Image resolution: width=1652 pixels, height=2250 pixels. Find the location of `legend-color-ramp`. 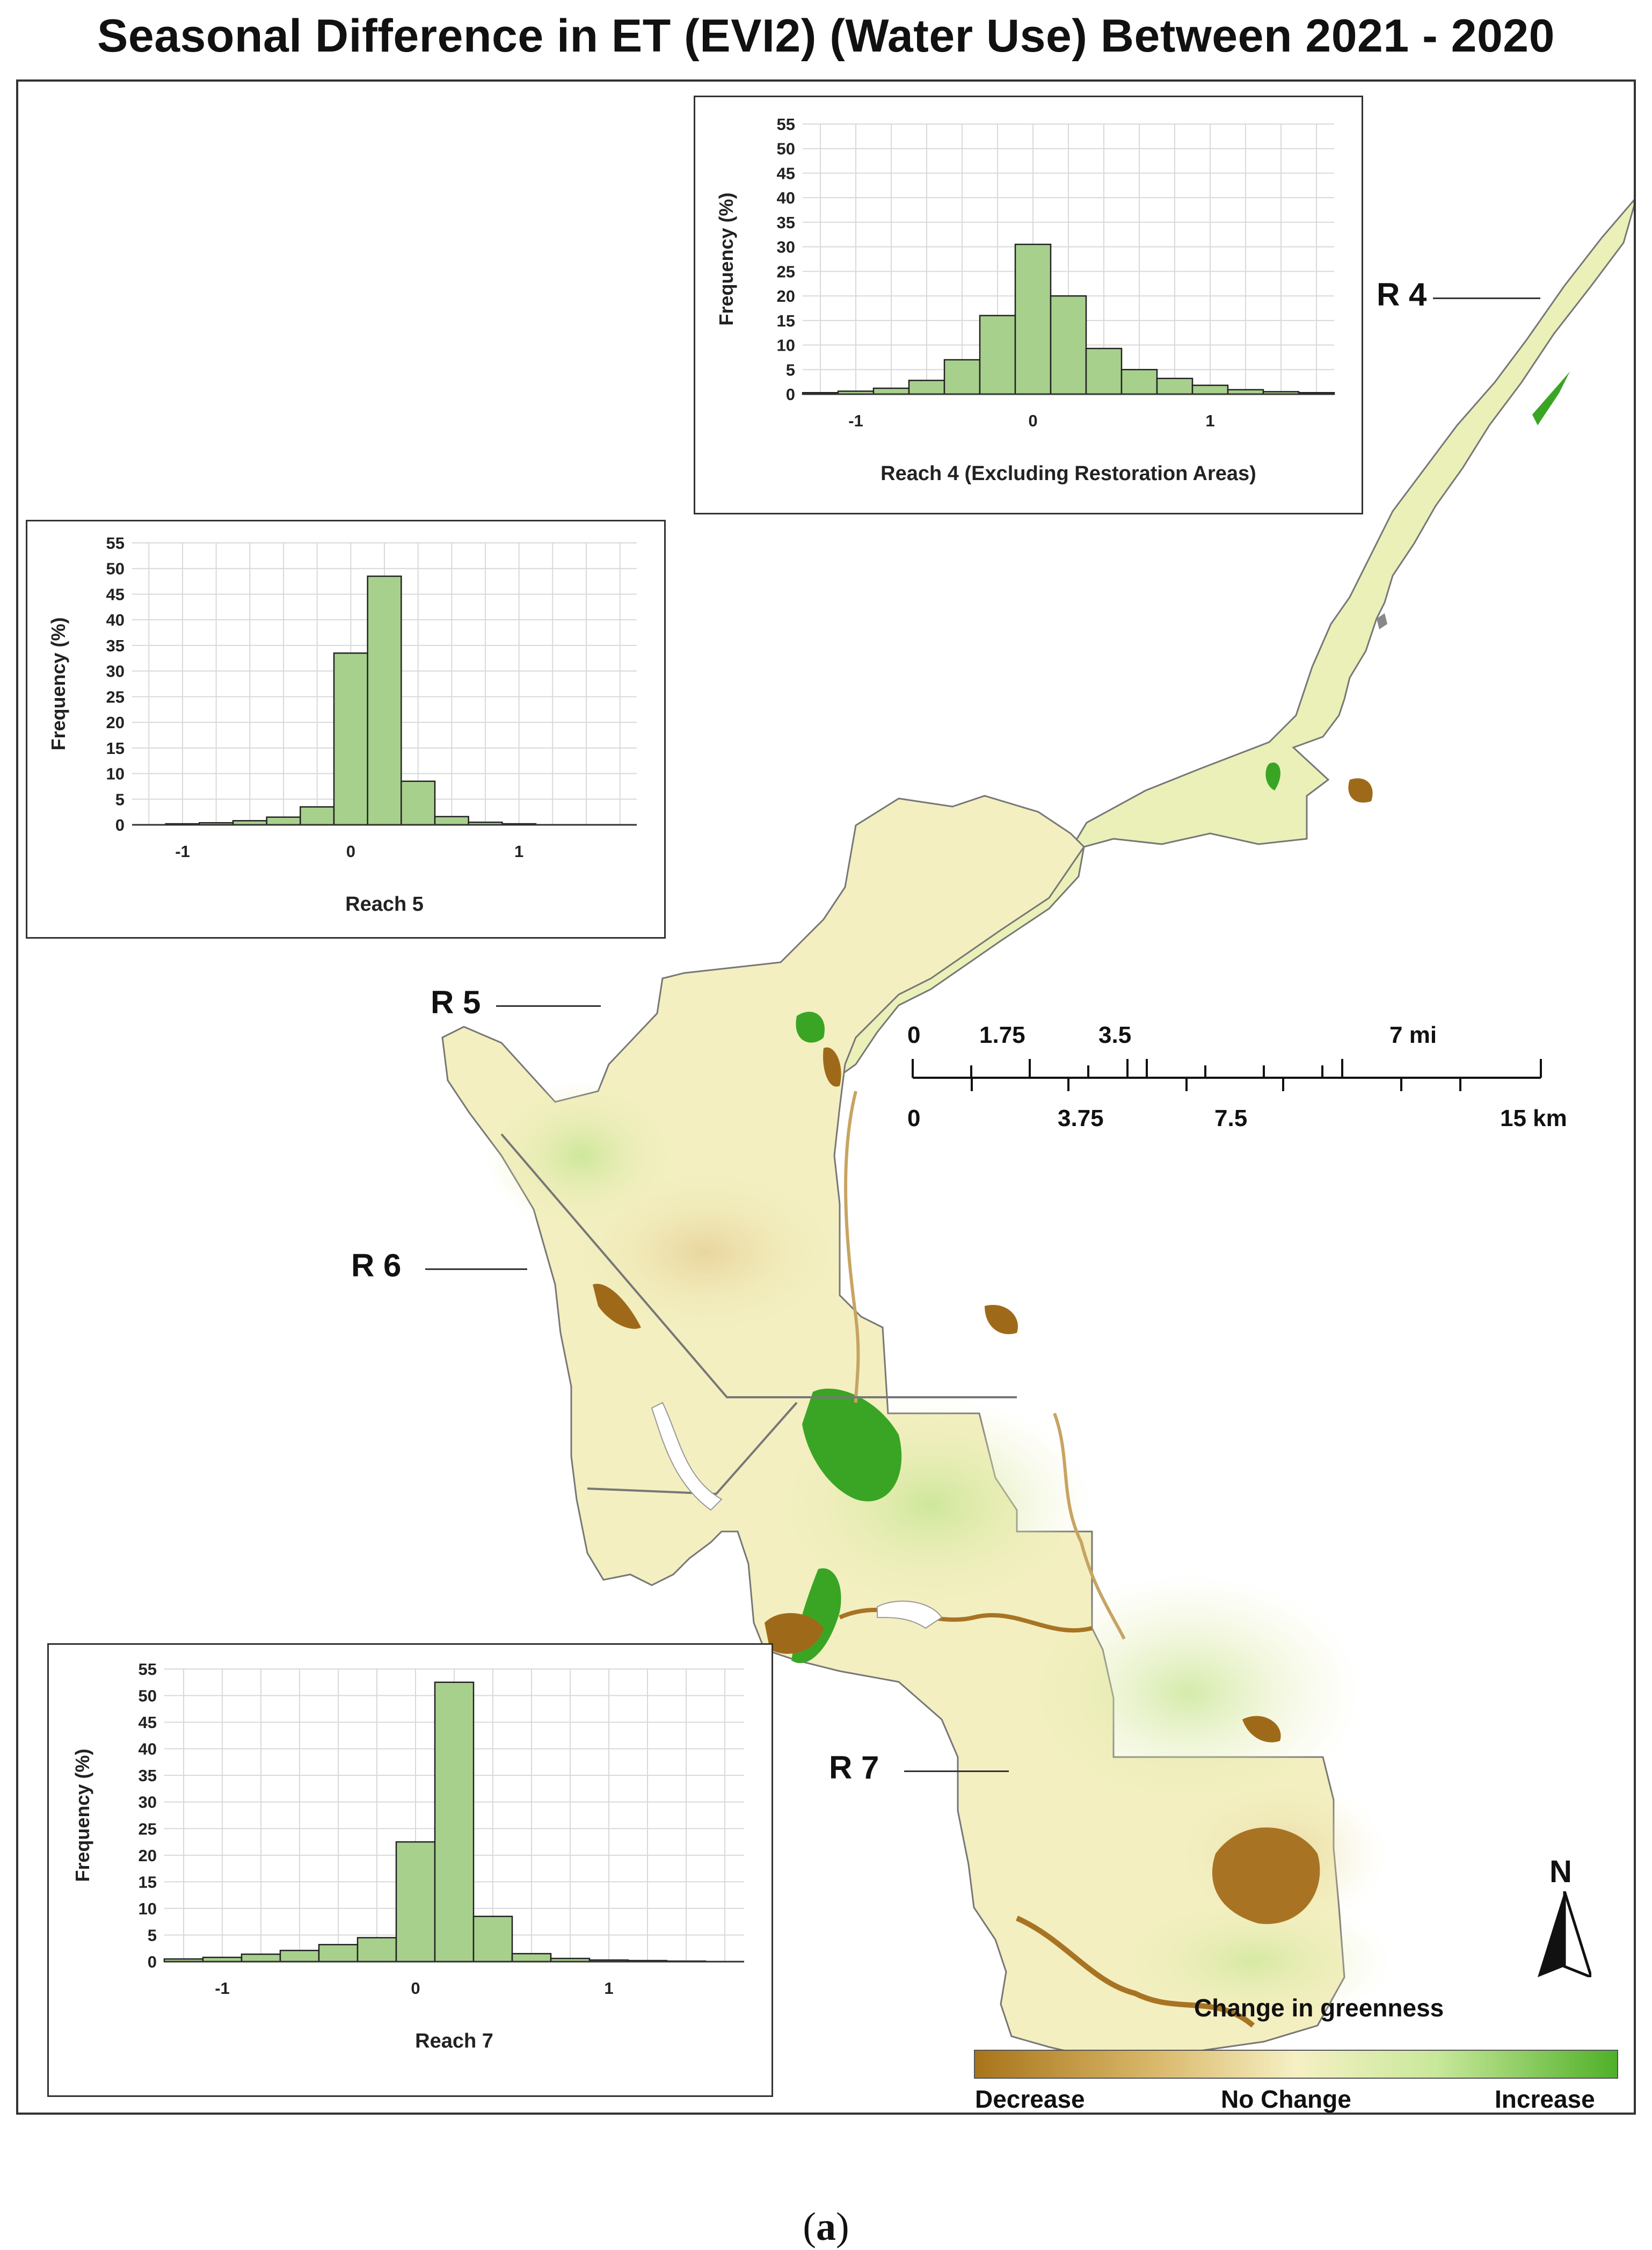

legend-color-ramp is located at coordinates (1296, 2064).